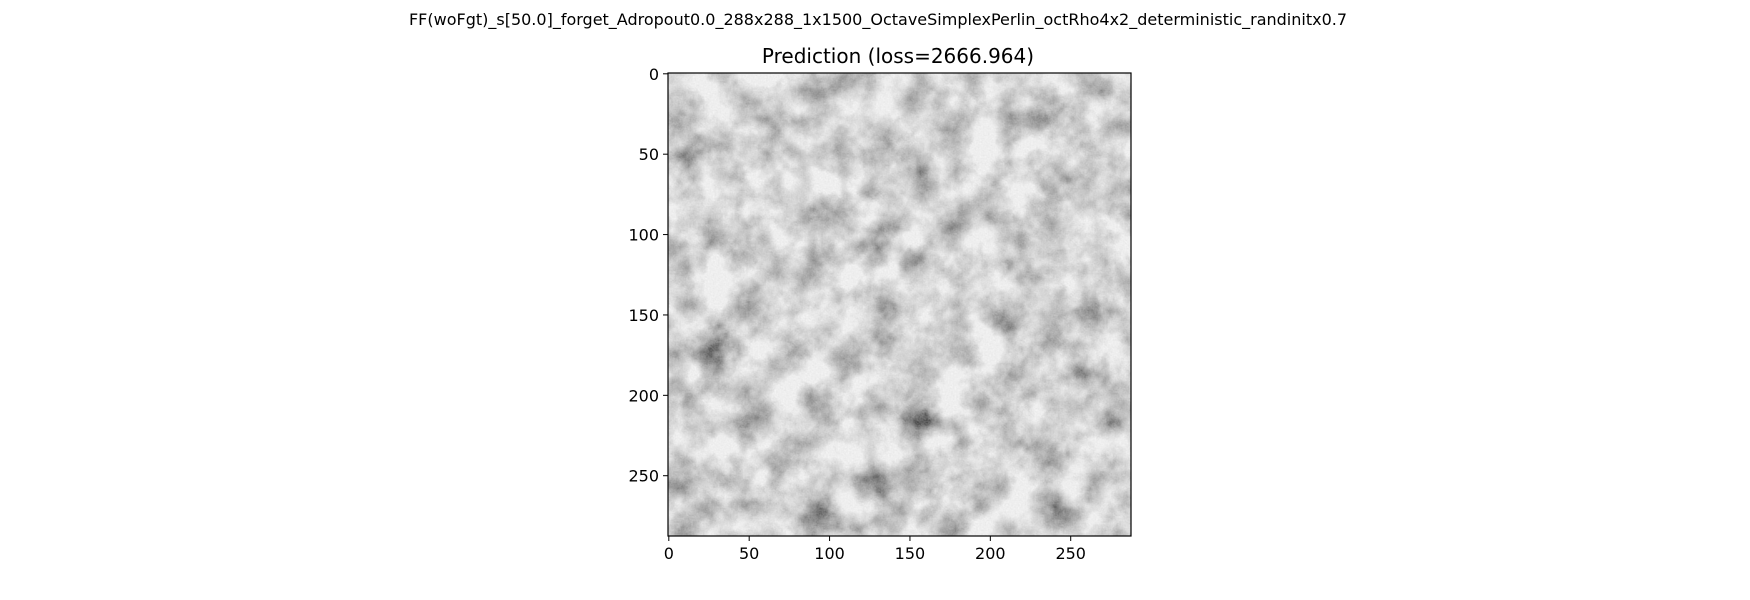 This screenshot has width=1750, height=600. I want to click on y-tick-label: 150, so click(643, 315).